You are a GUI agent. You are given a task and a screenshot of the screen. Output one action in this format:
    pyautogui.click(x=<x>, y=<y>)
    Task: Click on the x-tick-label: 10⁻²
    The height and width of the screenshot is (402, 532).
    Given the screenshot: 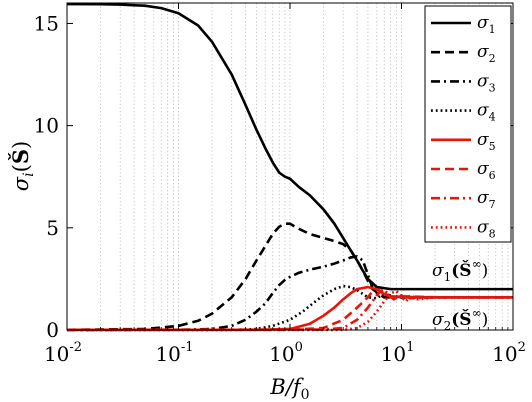 What is the action you would take?
    pyautogui.click(x=63, y=353)
    